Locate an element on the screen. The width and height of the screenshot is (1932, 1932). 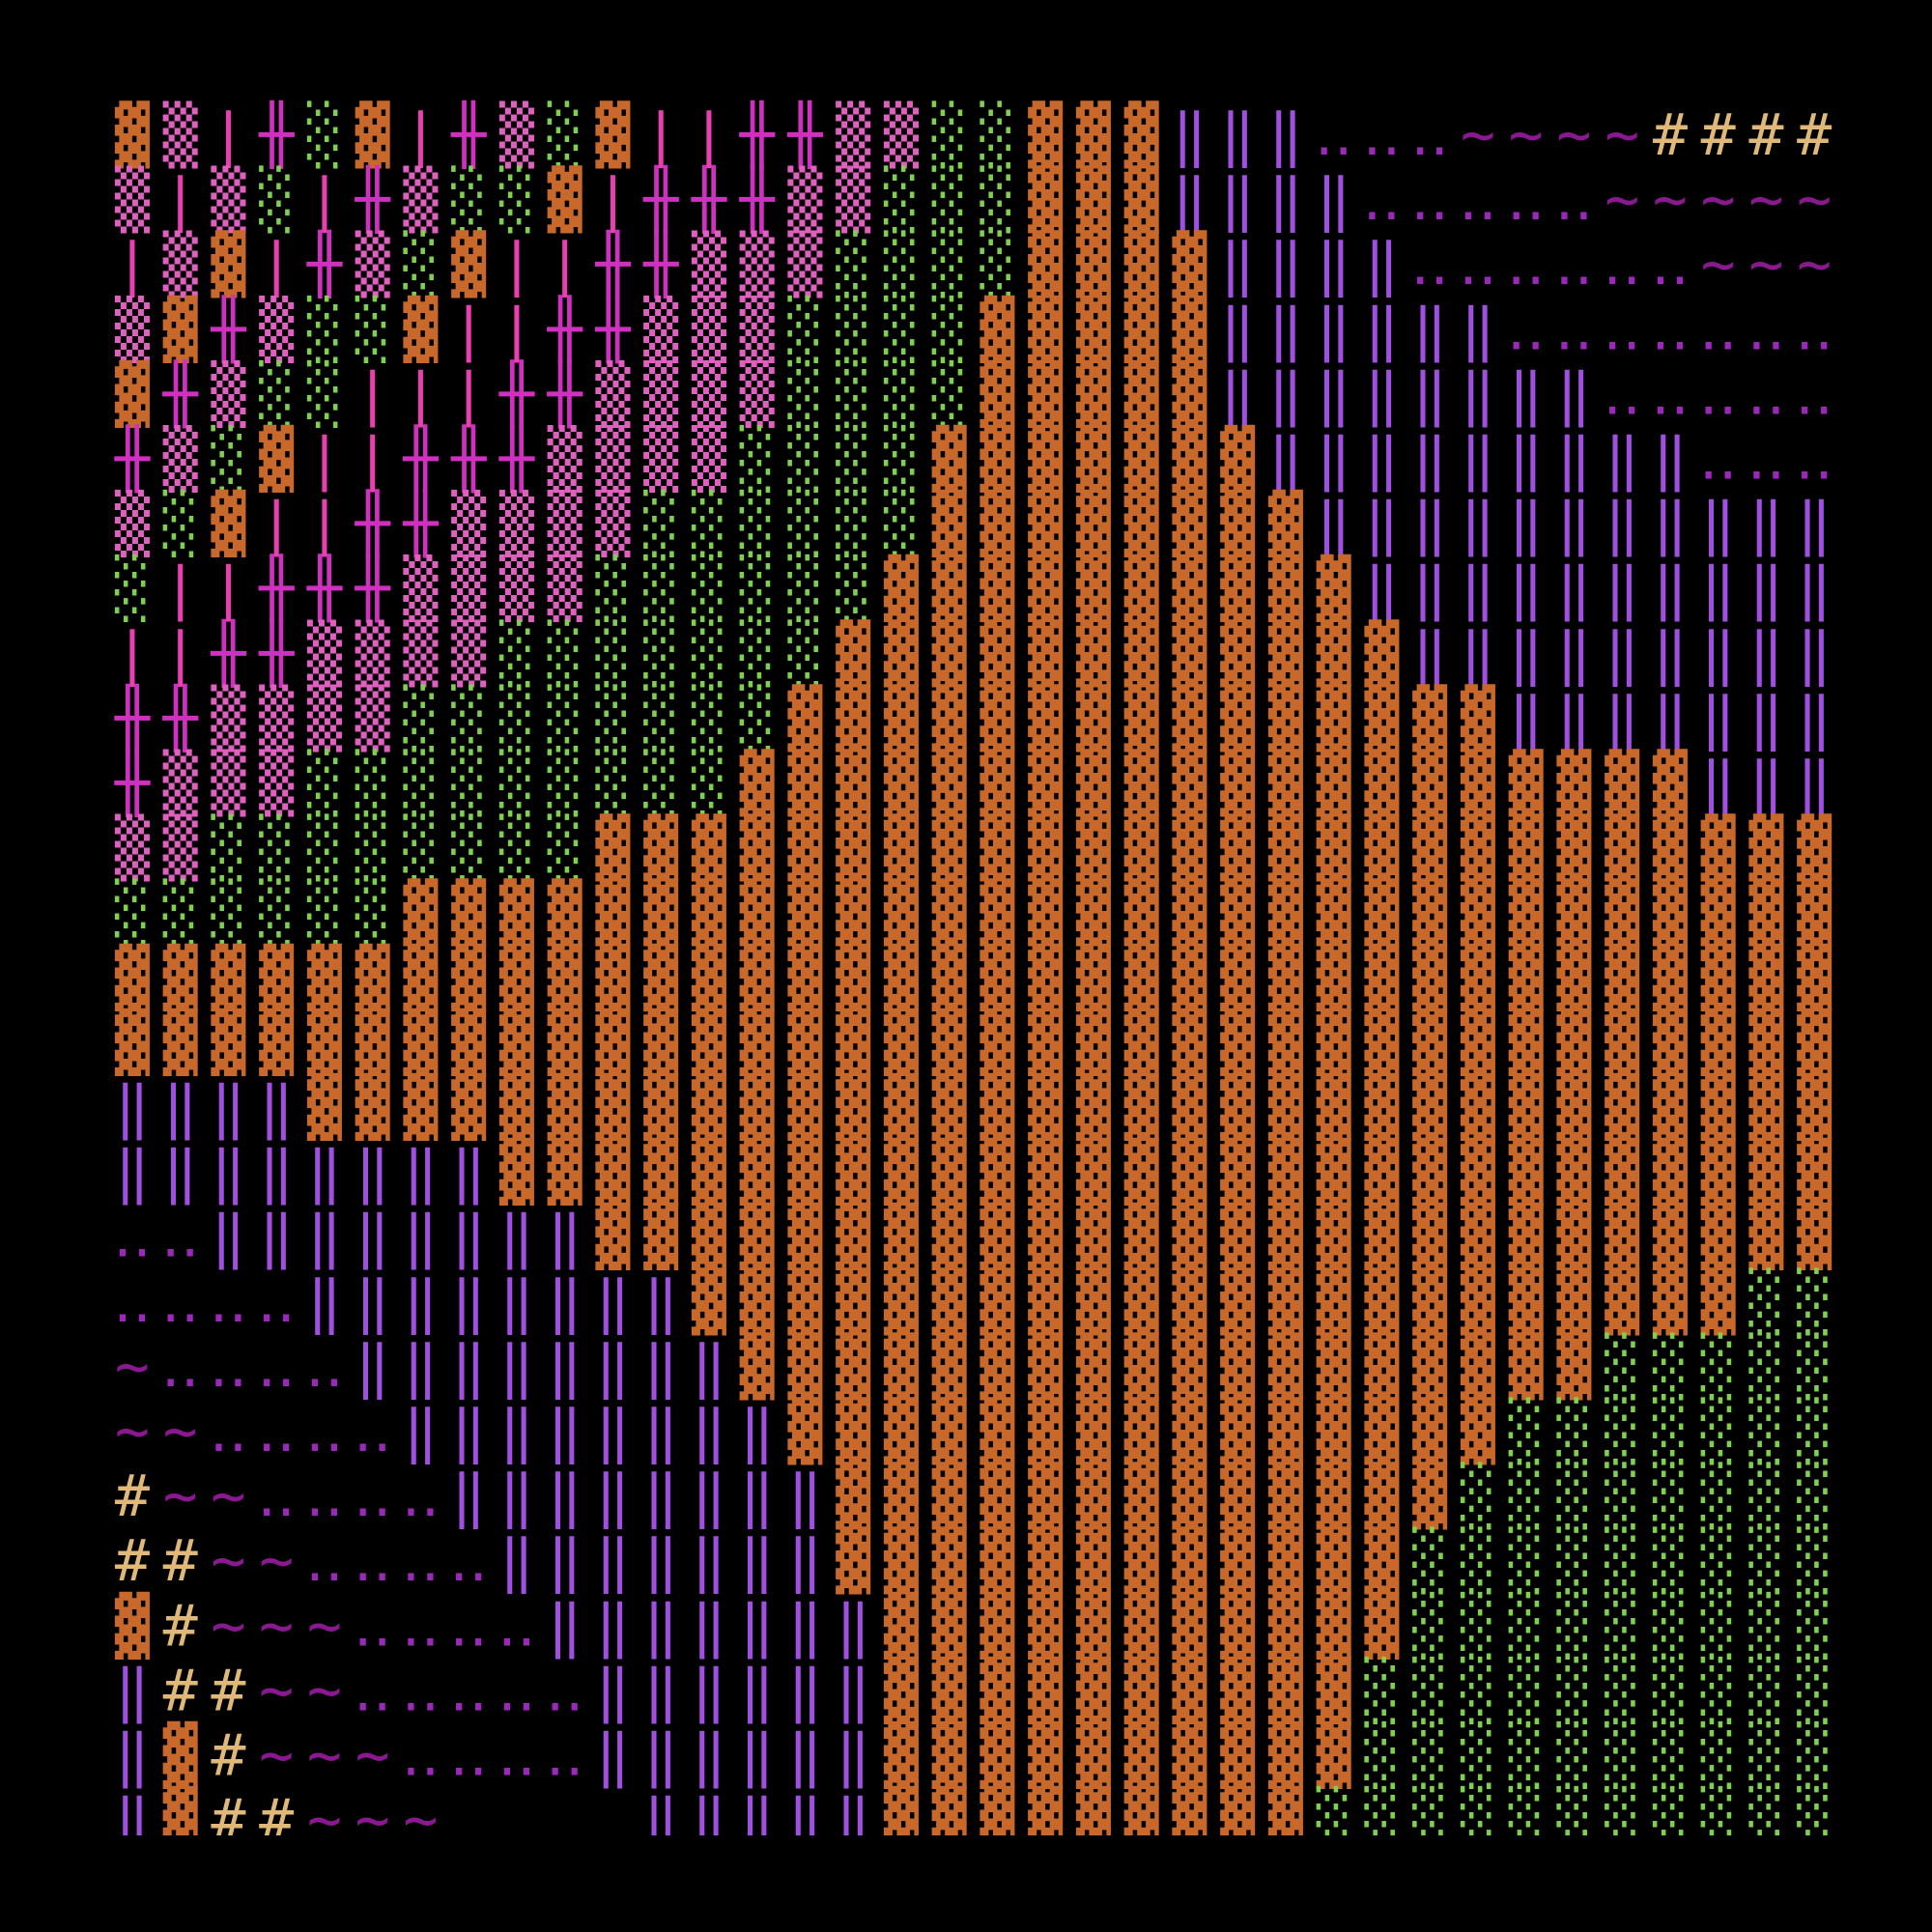
glyph-row: ╫ ╫ ▒ ▒ ▒ ▒ ░ ░ ░ ░ ░ ░ ░ ░ ▓ ▓ ▓ ▓ ▓ ▓ ▓ ▓ ▓ ▓ ▓ ▓ ▓ ▓ ▓ ‖ ‖ ‖ ‖ ‖ ‖ ‖ is located at coordinates (997, 718).